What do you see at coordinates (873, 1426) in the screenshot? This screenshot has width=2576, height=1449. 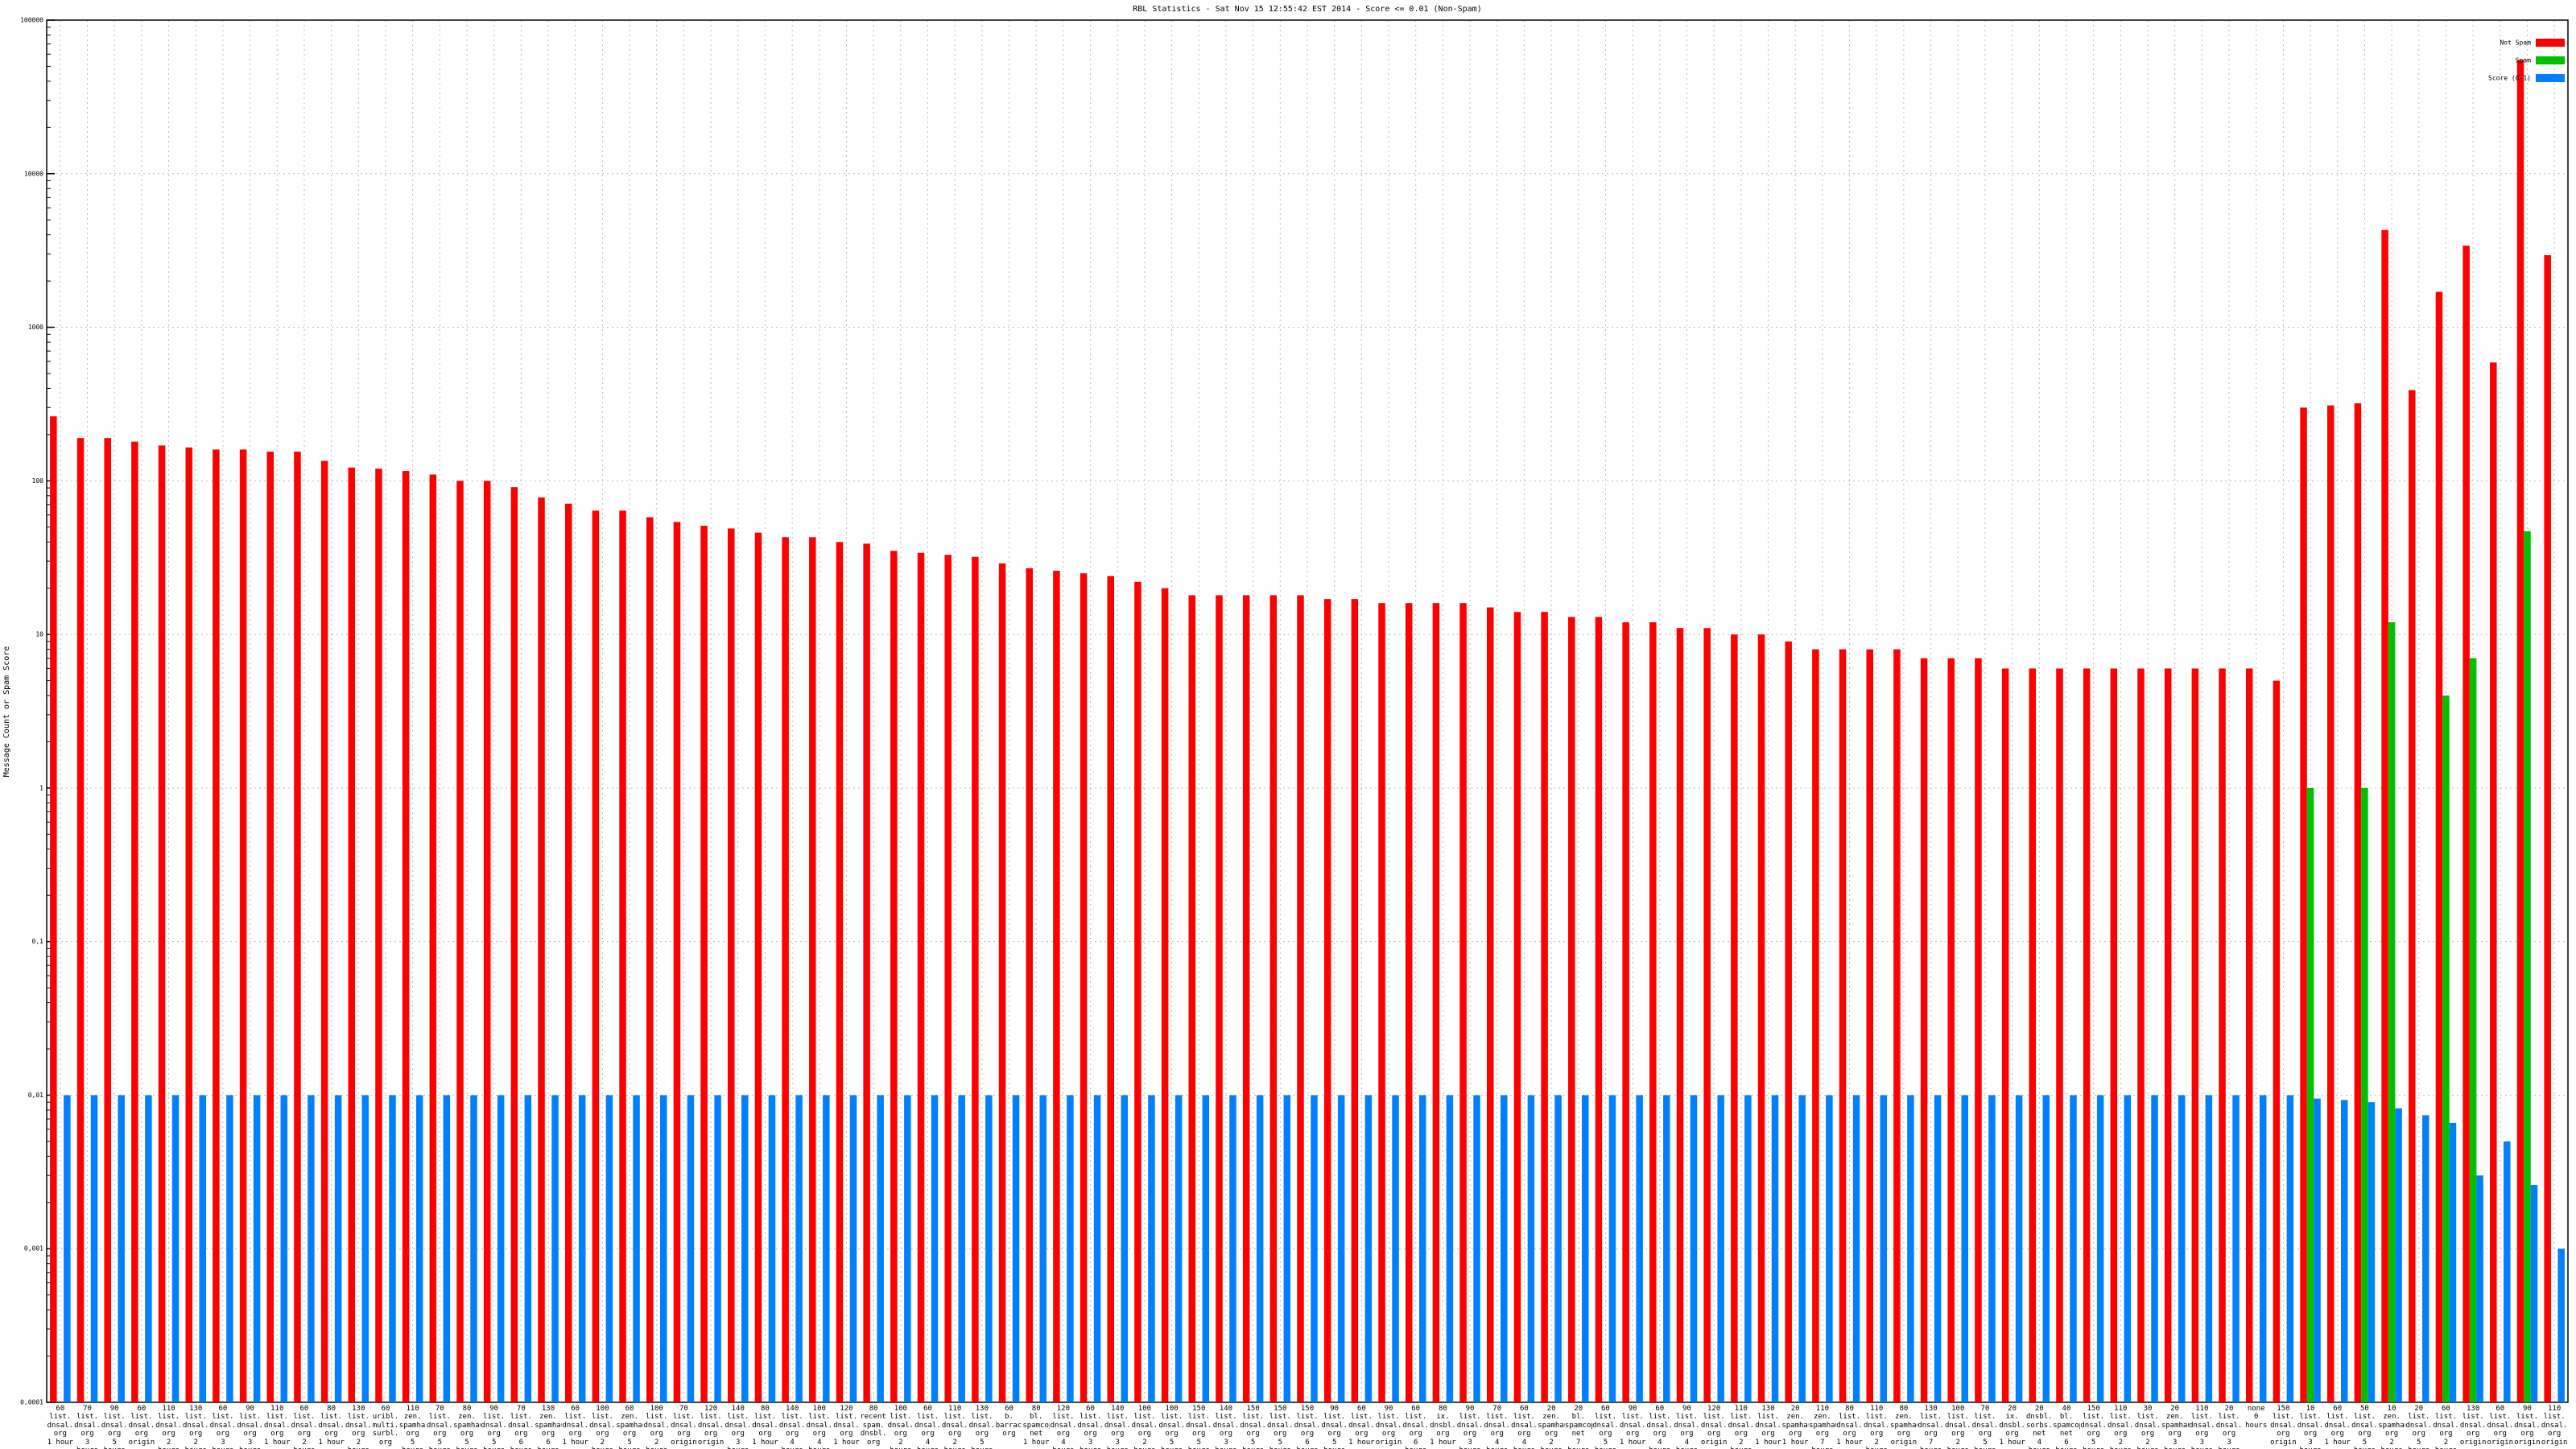 I see `x-tick-label: 80 recent. spam. dnsbl. org` at bounding box center [873, 1426].